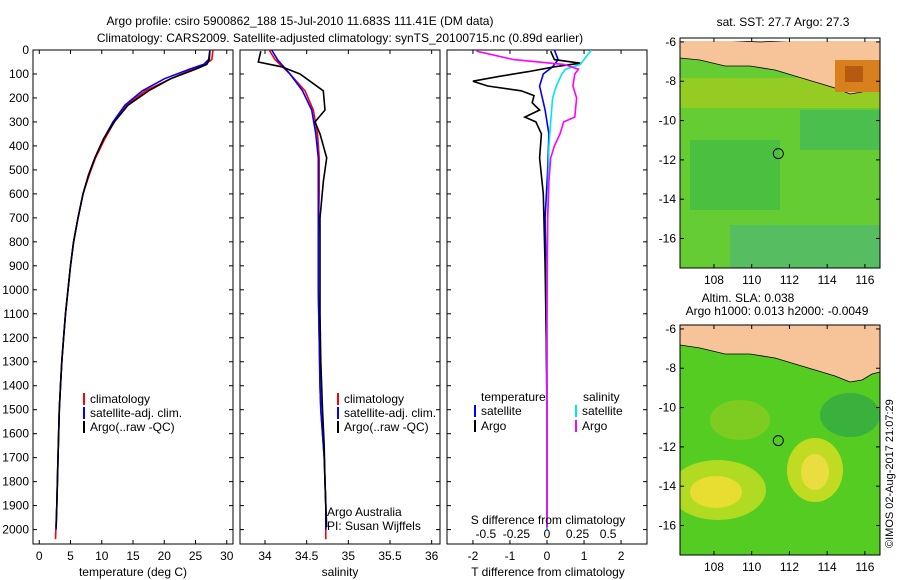 The image size is (900, 580). I want to click on s-tick-label: 0, so click(547, 534).